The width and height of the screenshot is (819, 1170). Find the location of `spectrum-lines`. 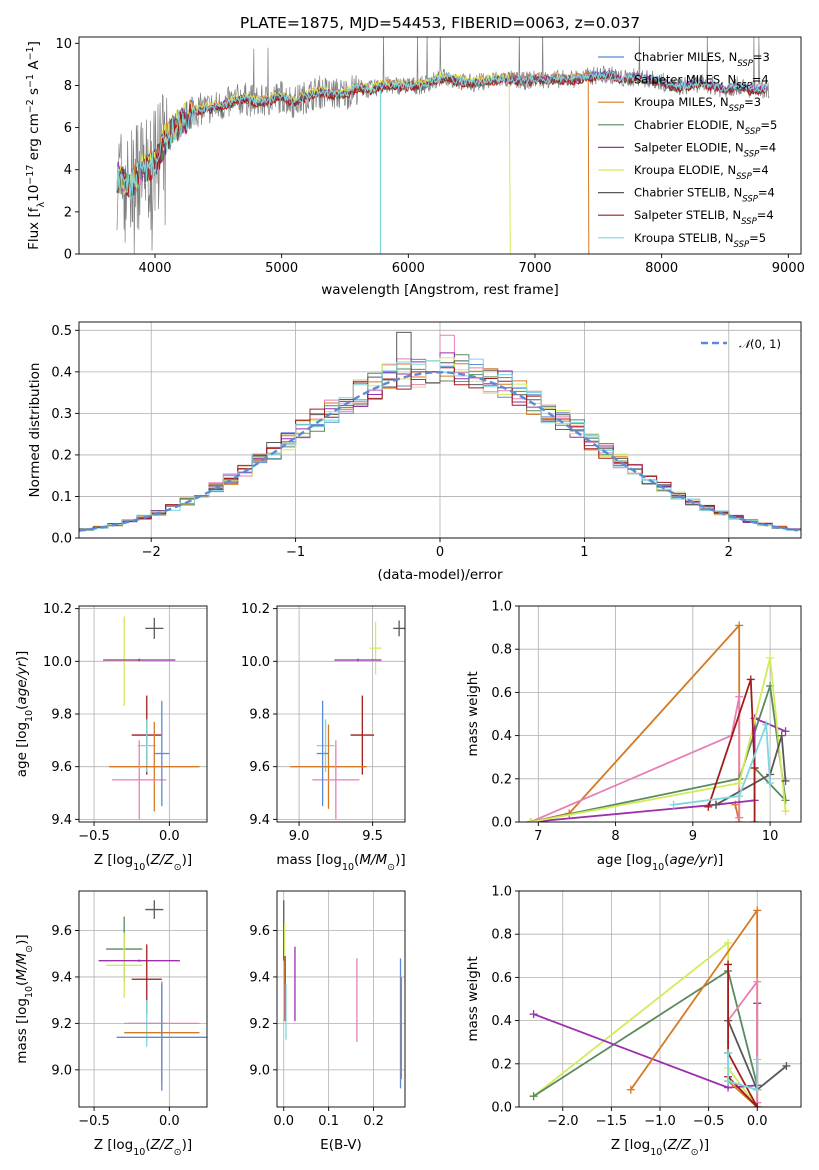

spectrum-lines is located at coordinates (443, 145).